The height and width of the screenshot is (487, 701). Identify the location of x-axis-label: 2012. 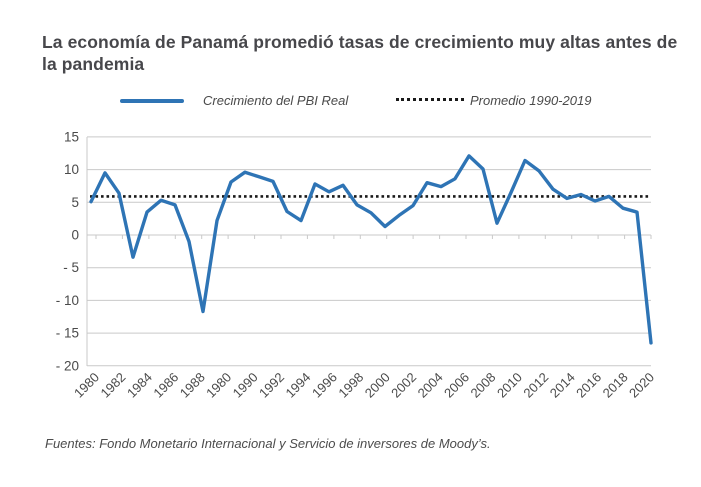
(535, 385).